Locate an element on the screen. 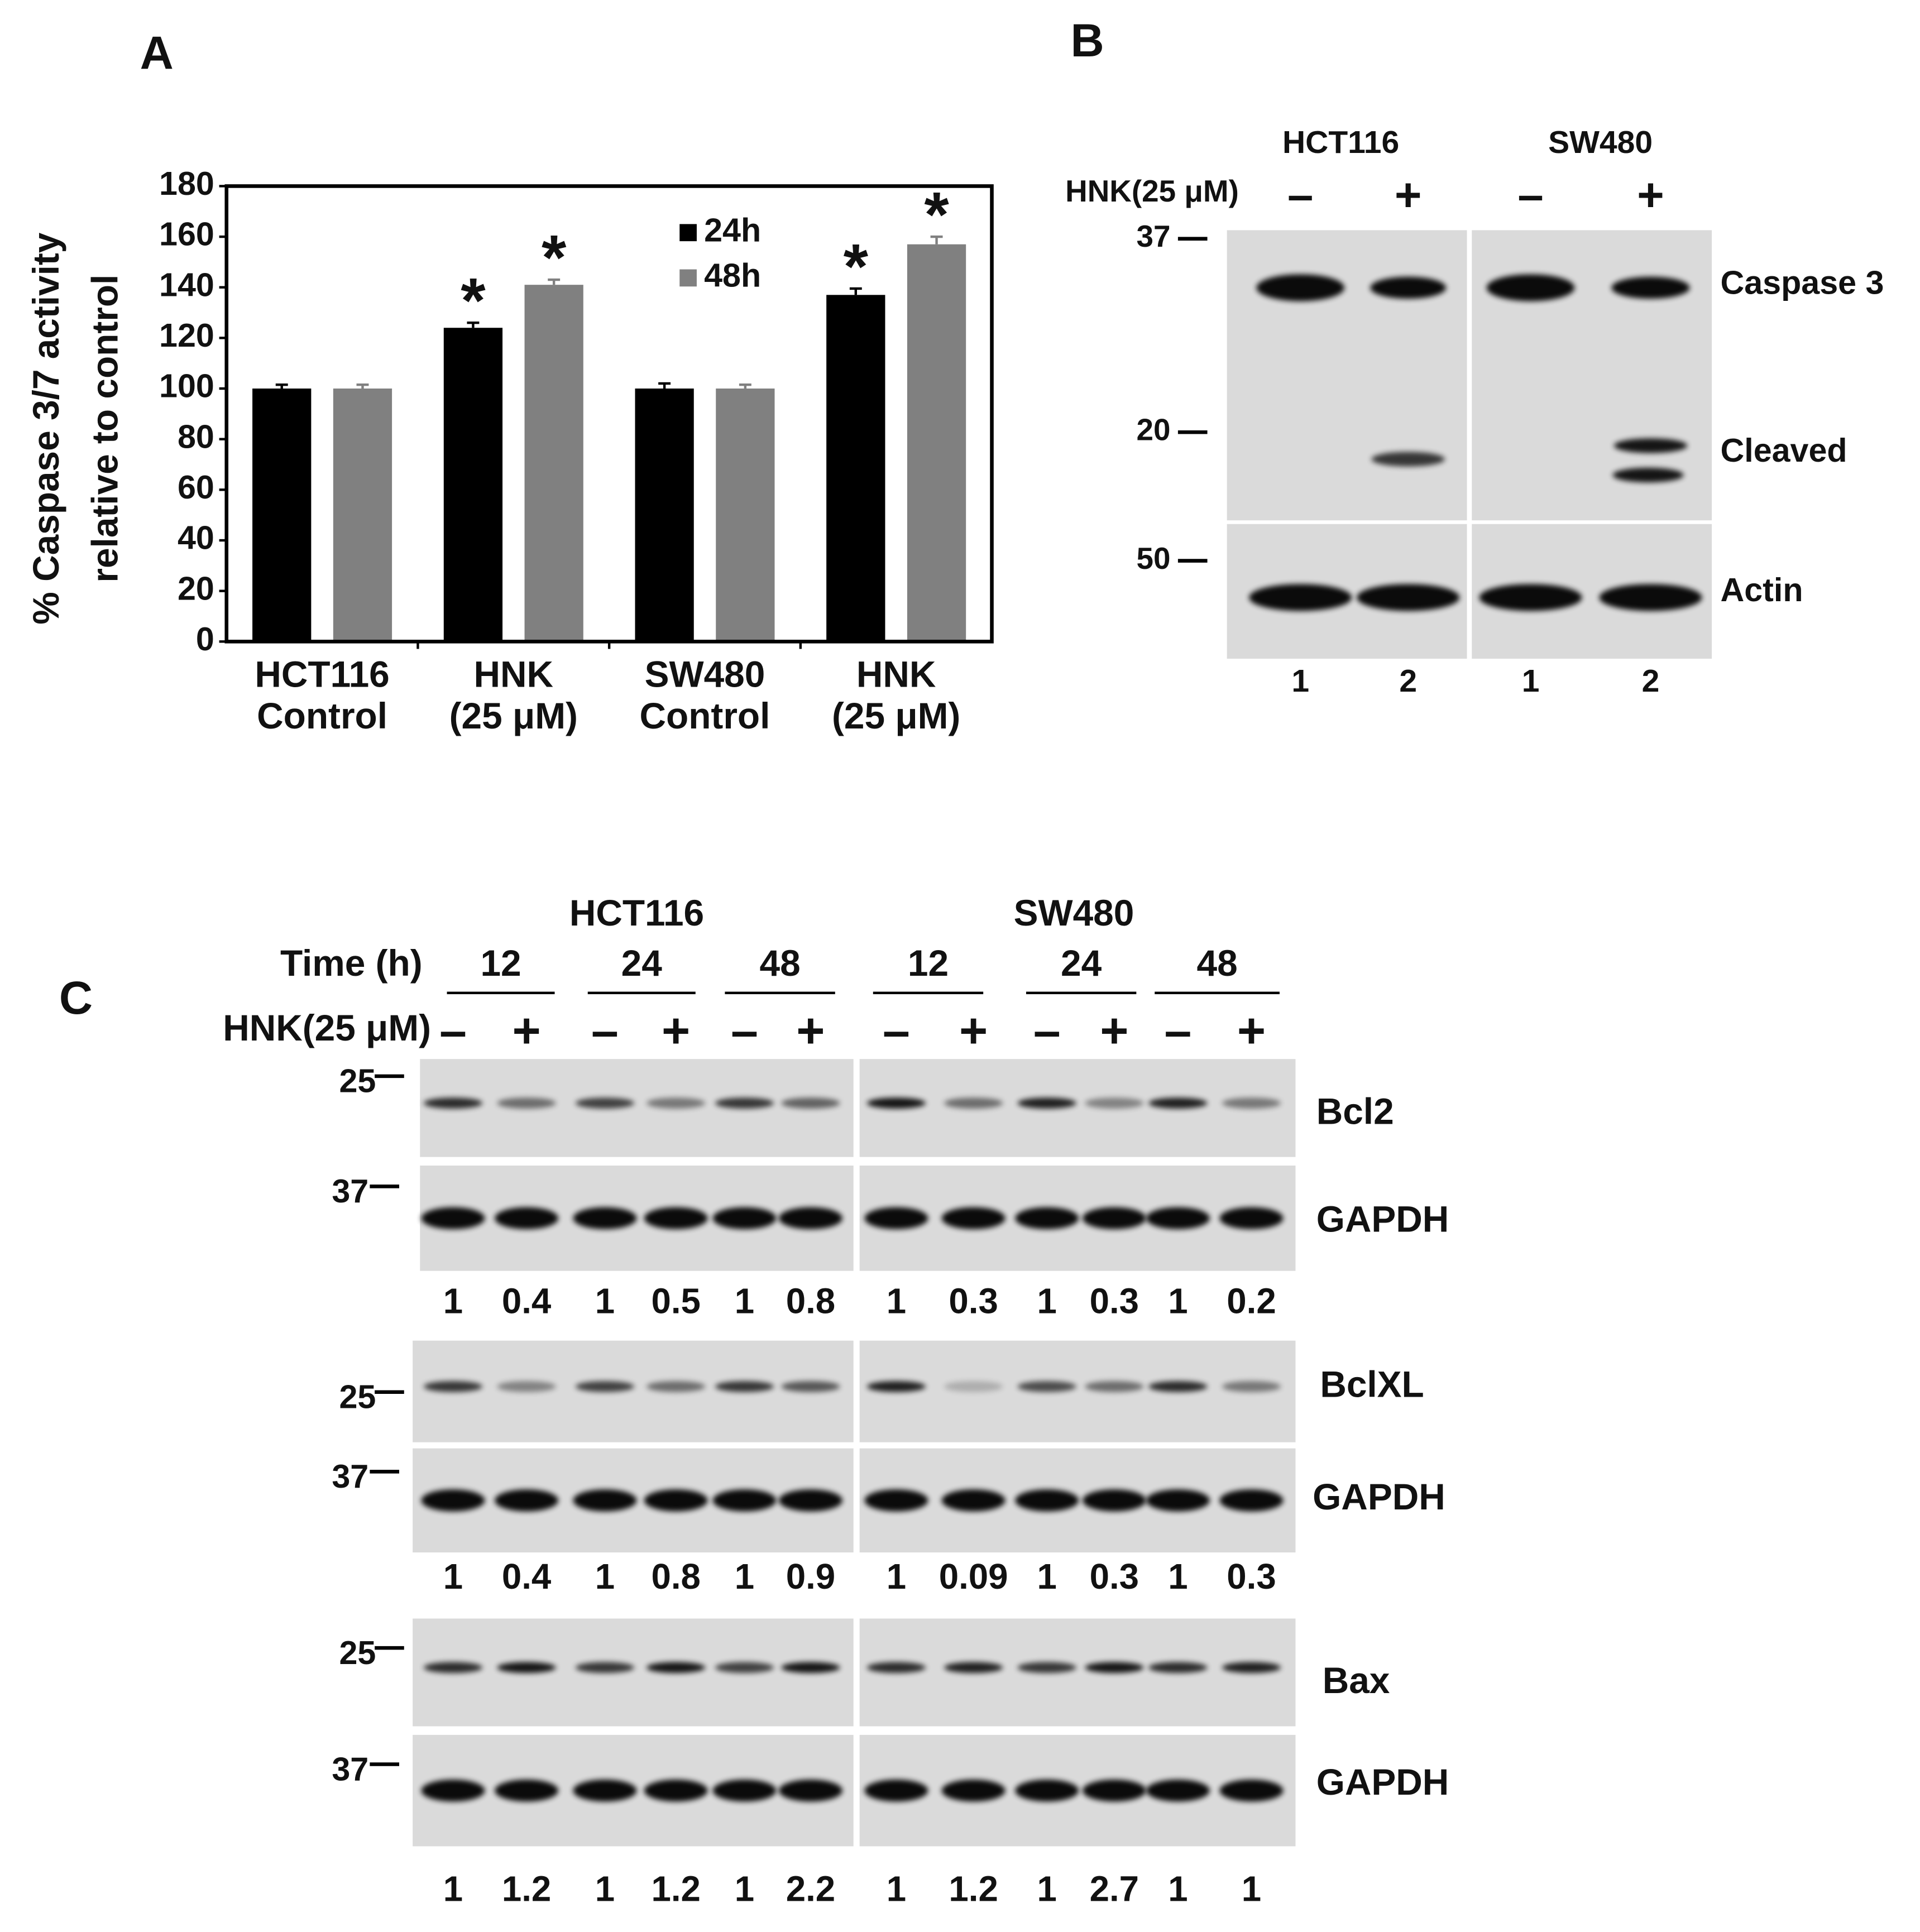 This screenshot has width=1920, height=1932. x-tick-label: SW480 is located at coordinates (705, 674).